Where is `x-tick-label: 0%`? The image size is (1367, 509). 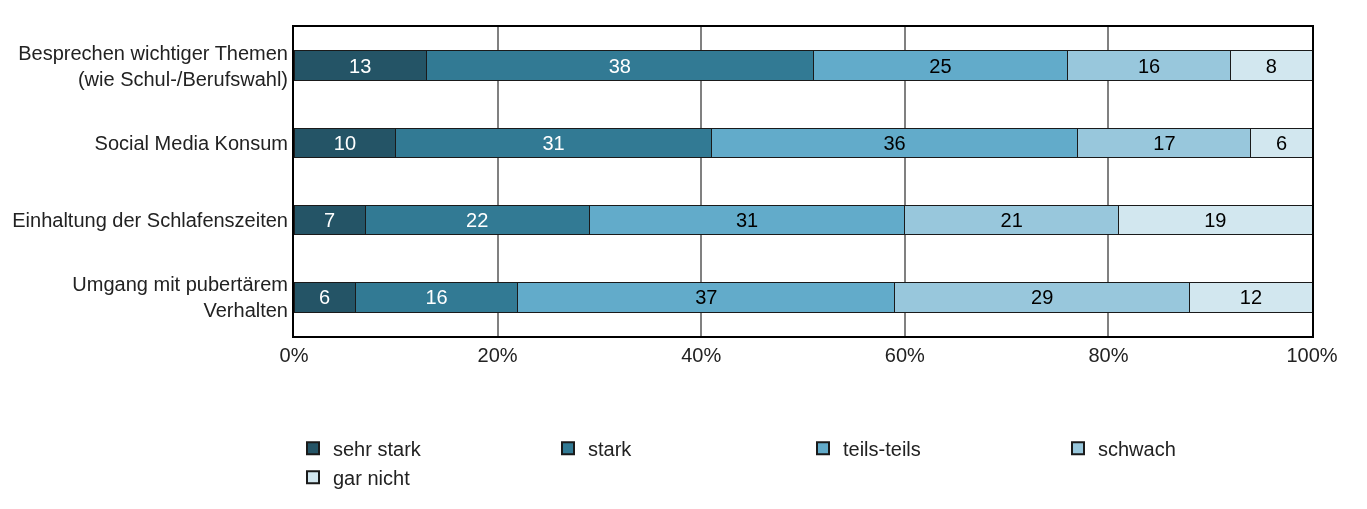 x-tick-label: 0% is located at coordinates (294, 355).